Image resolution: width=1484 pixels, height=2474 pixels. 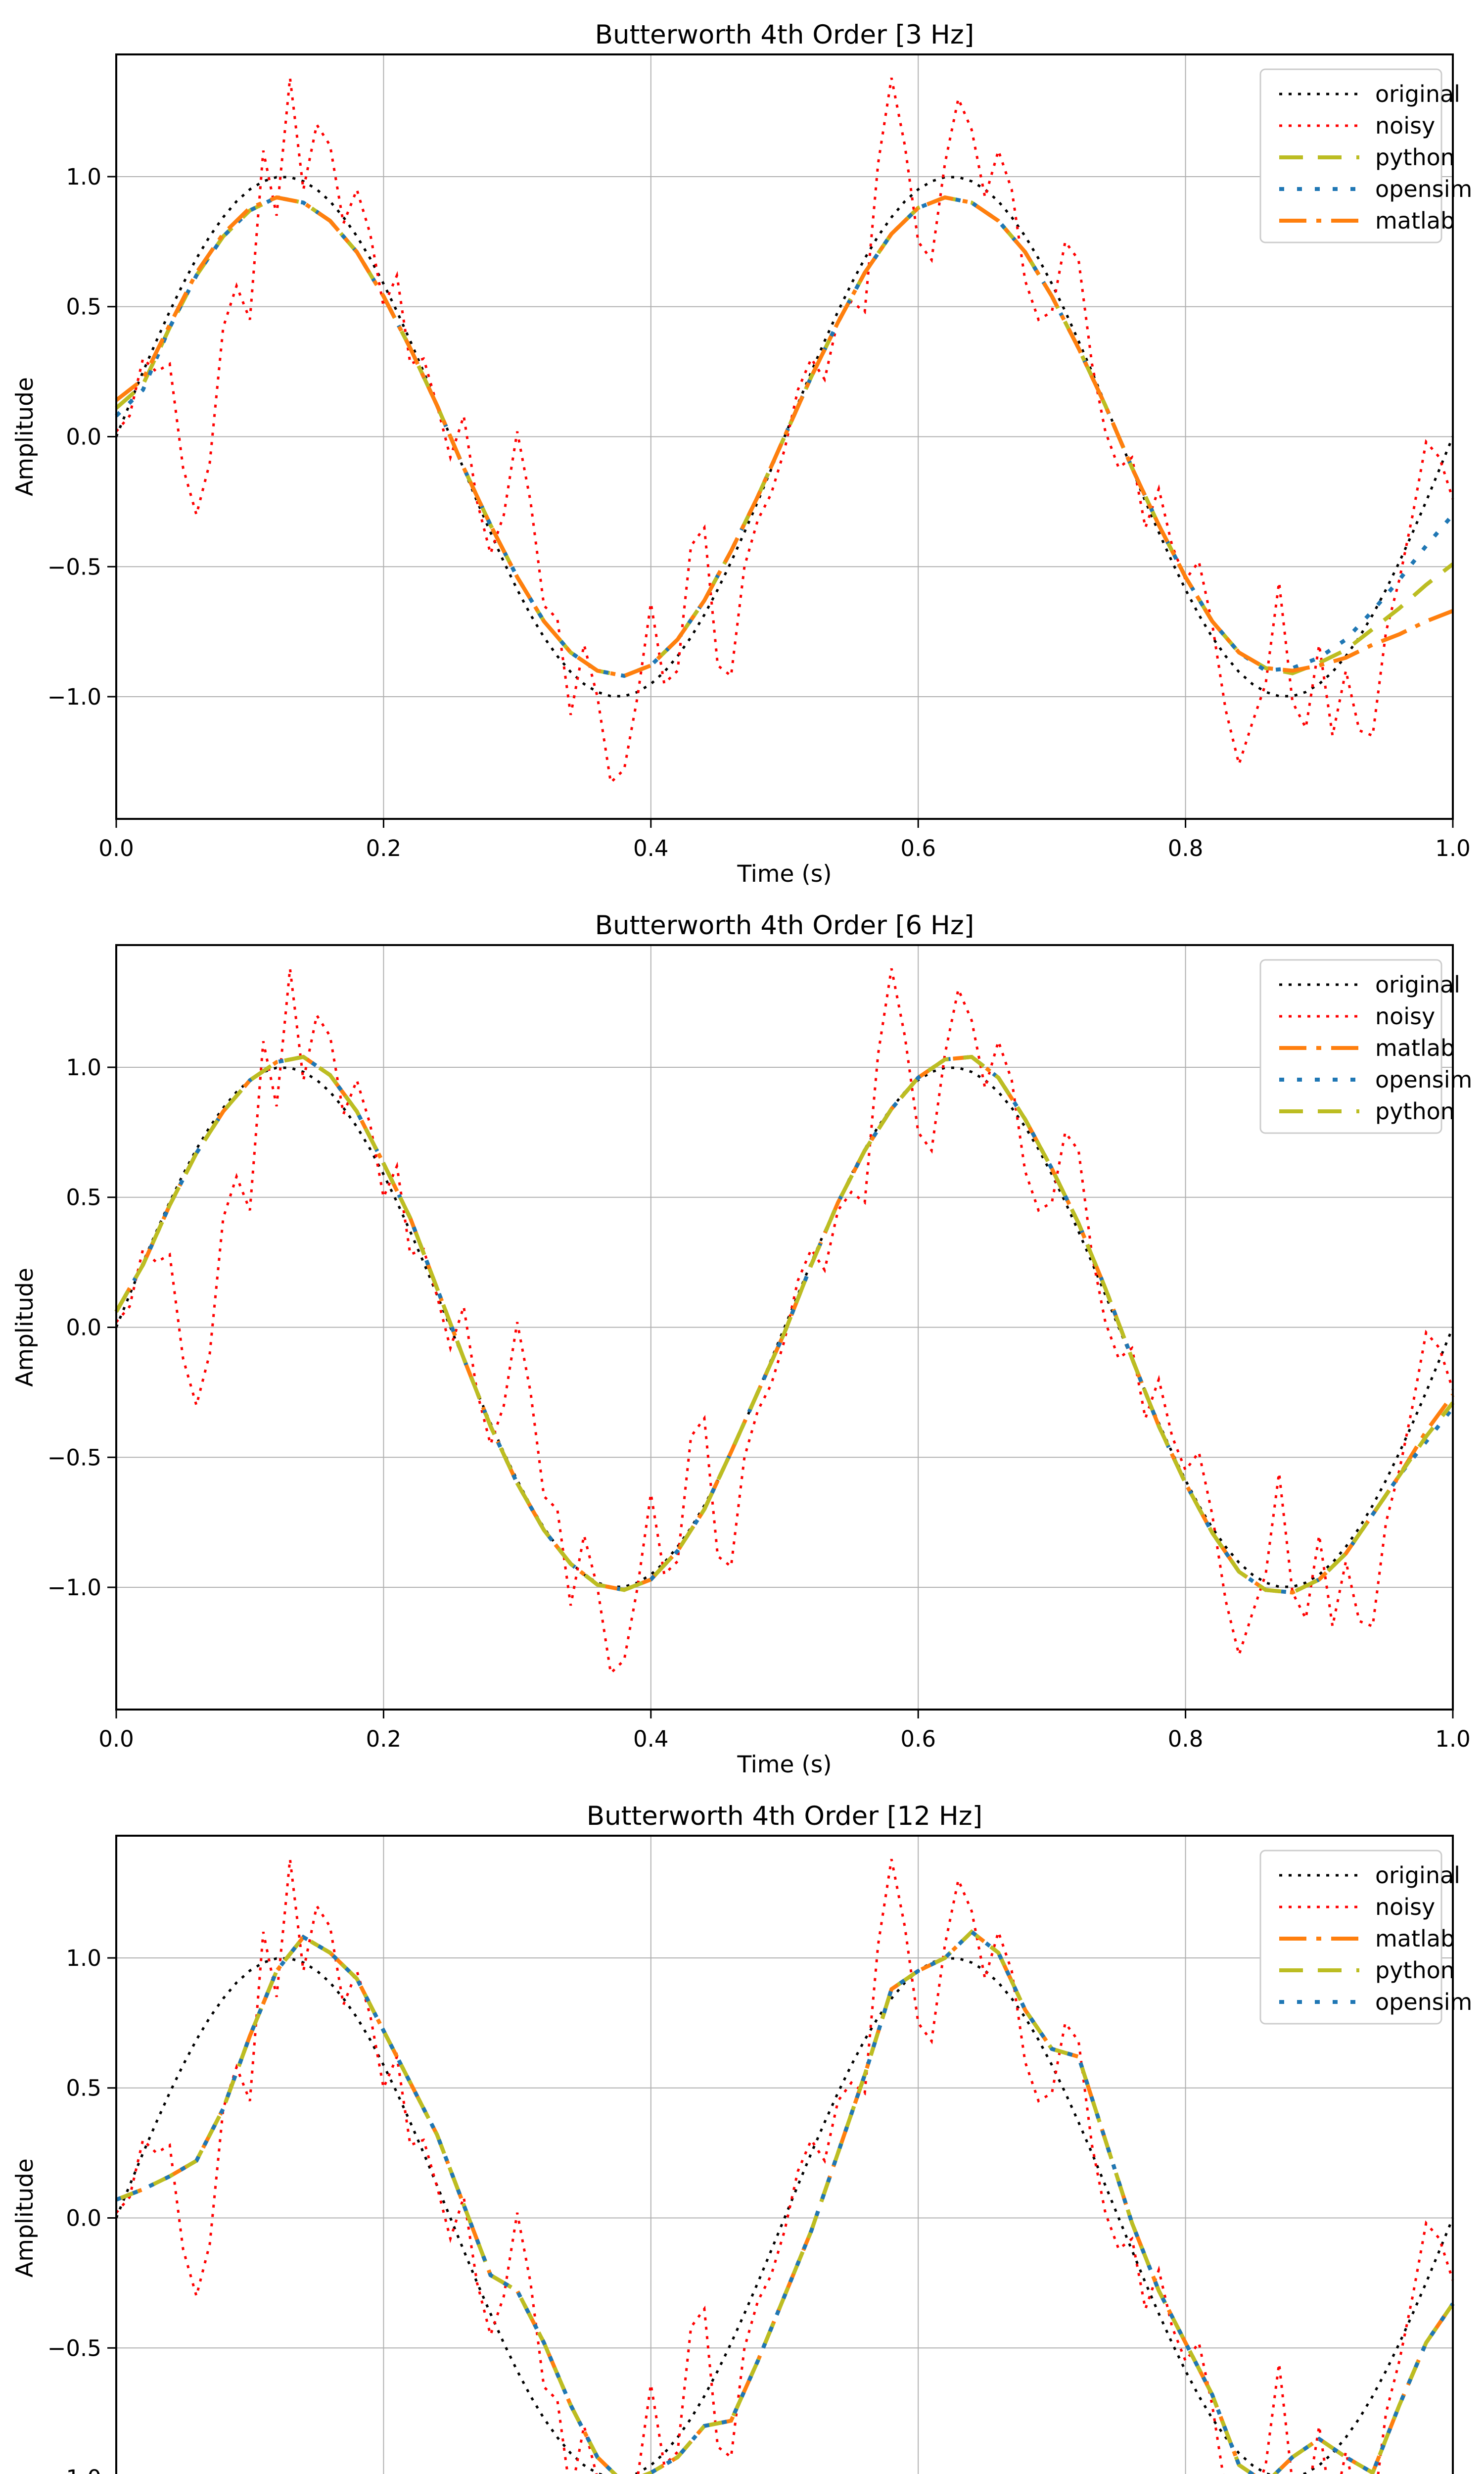 I want to click on chart-title: Butterworth 4th Order [12 Hz], so click(x=784, y=1816).